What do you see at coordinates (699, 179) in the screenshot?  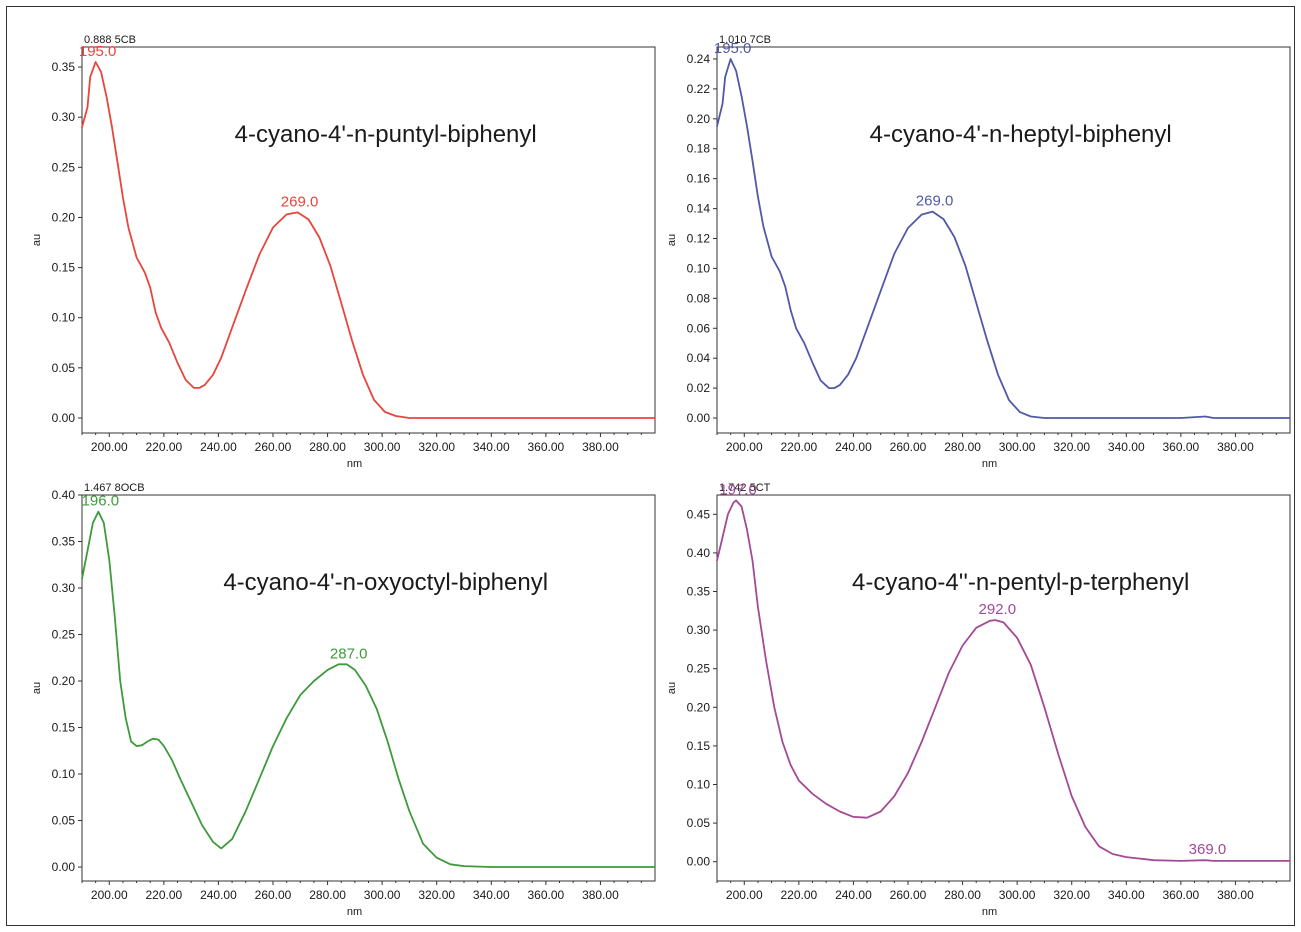 I see `y-tick-label: 0.16` at bounding box center [699, 179].